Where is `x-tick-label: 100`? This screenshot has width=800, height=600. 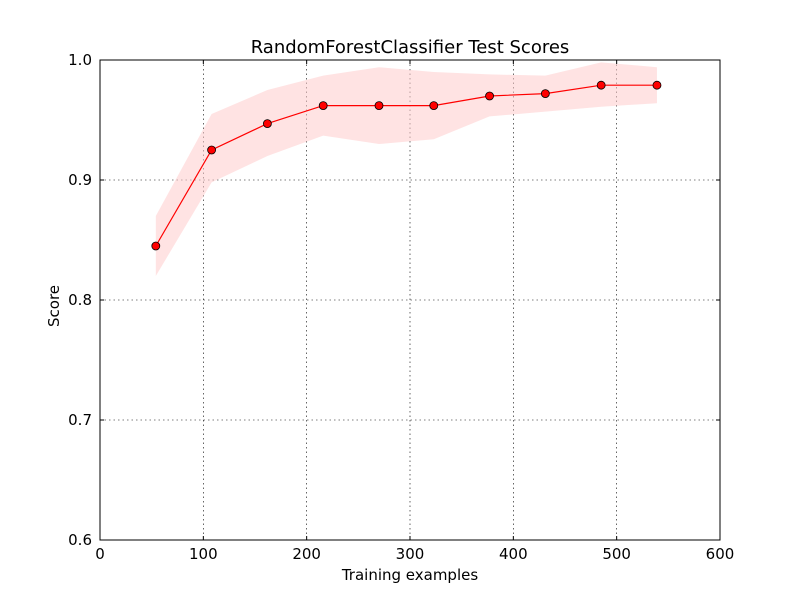 x-tick-label: 100 is located at coordinates (203, 554).